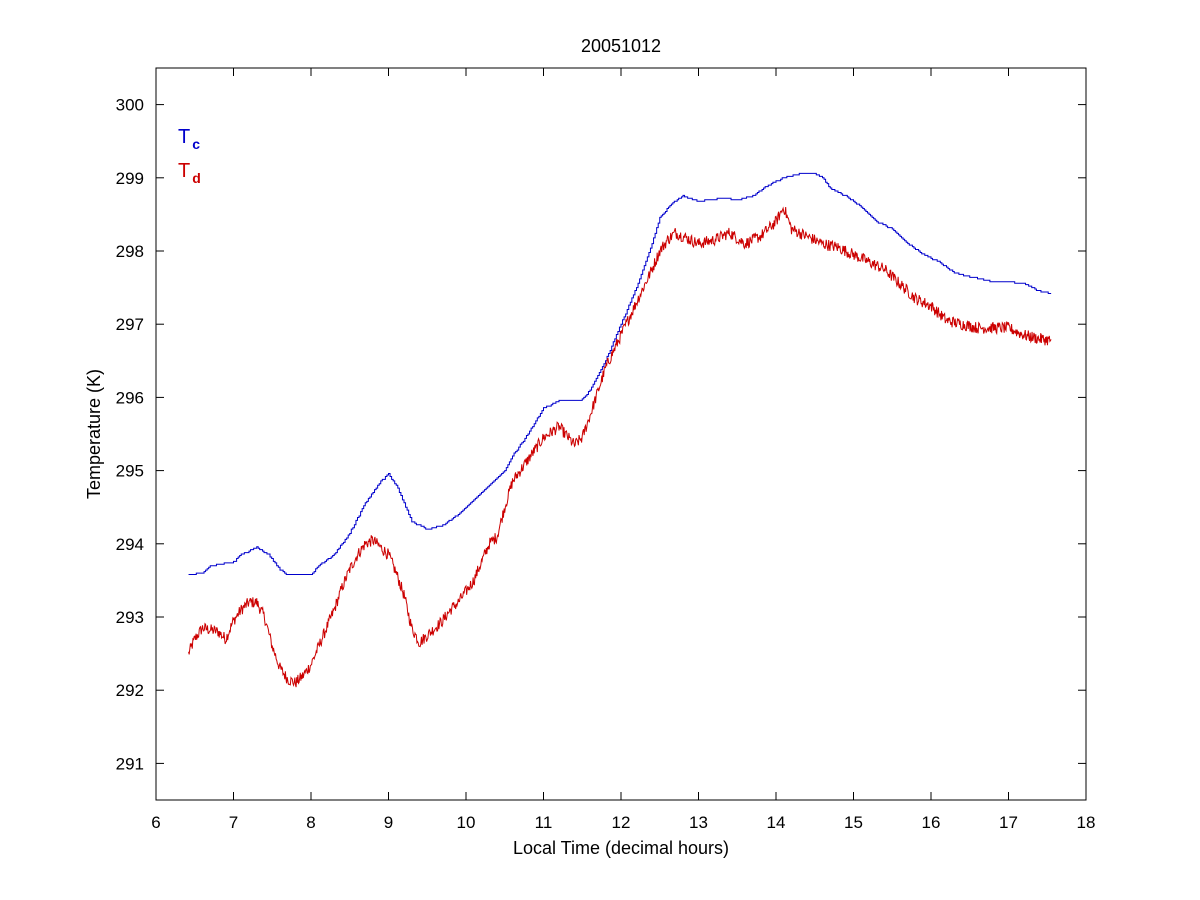 This screenshot has width=1200, height=900. What do you see at coordinates (130, 471) in the screenshot?
I see `y-tick-label: 295` at bounding box center [130, 471].